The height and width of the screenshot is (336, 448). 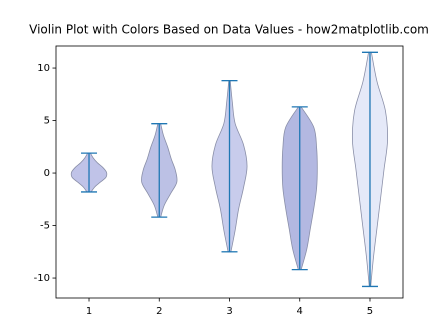 What do you see at coordinates (229, 311) in the screenshot?
I see `x-tick-label: 3` at bounding box center [229, 311].